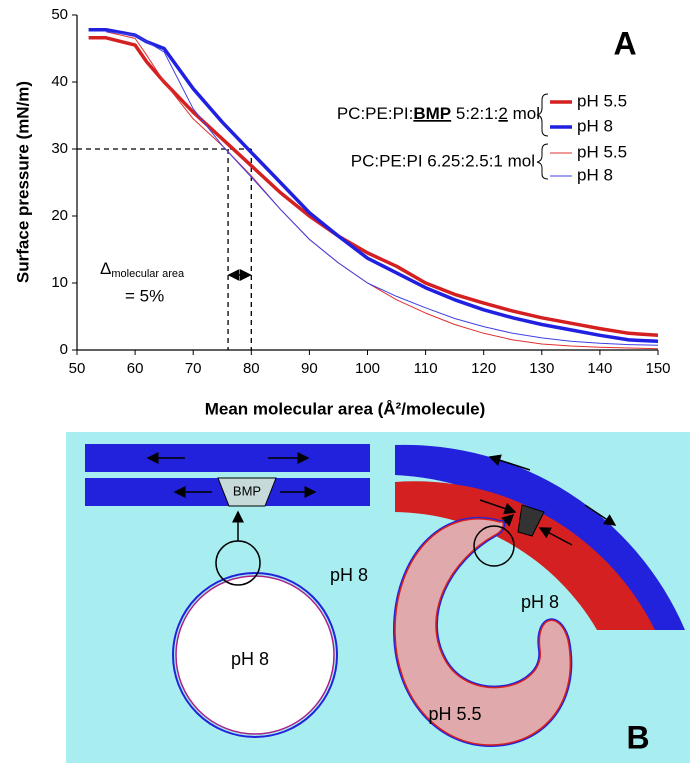  What do you see at coordinates (367, 368) in the screenshot?
I see `x-tick-label: 100` at bounding box center [367, 368].